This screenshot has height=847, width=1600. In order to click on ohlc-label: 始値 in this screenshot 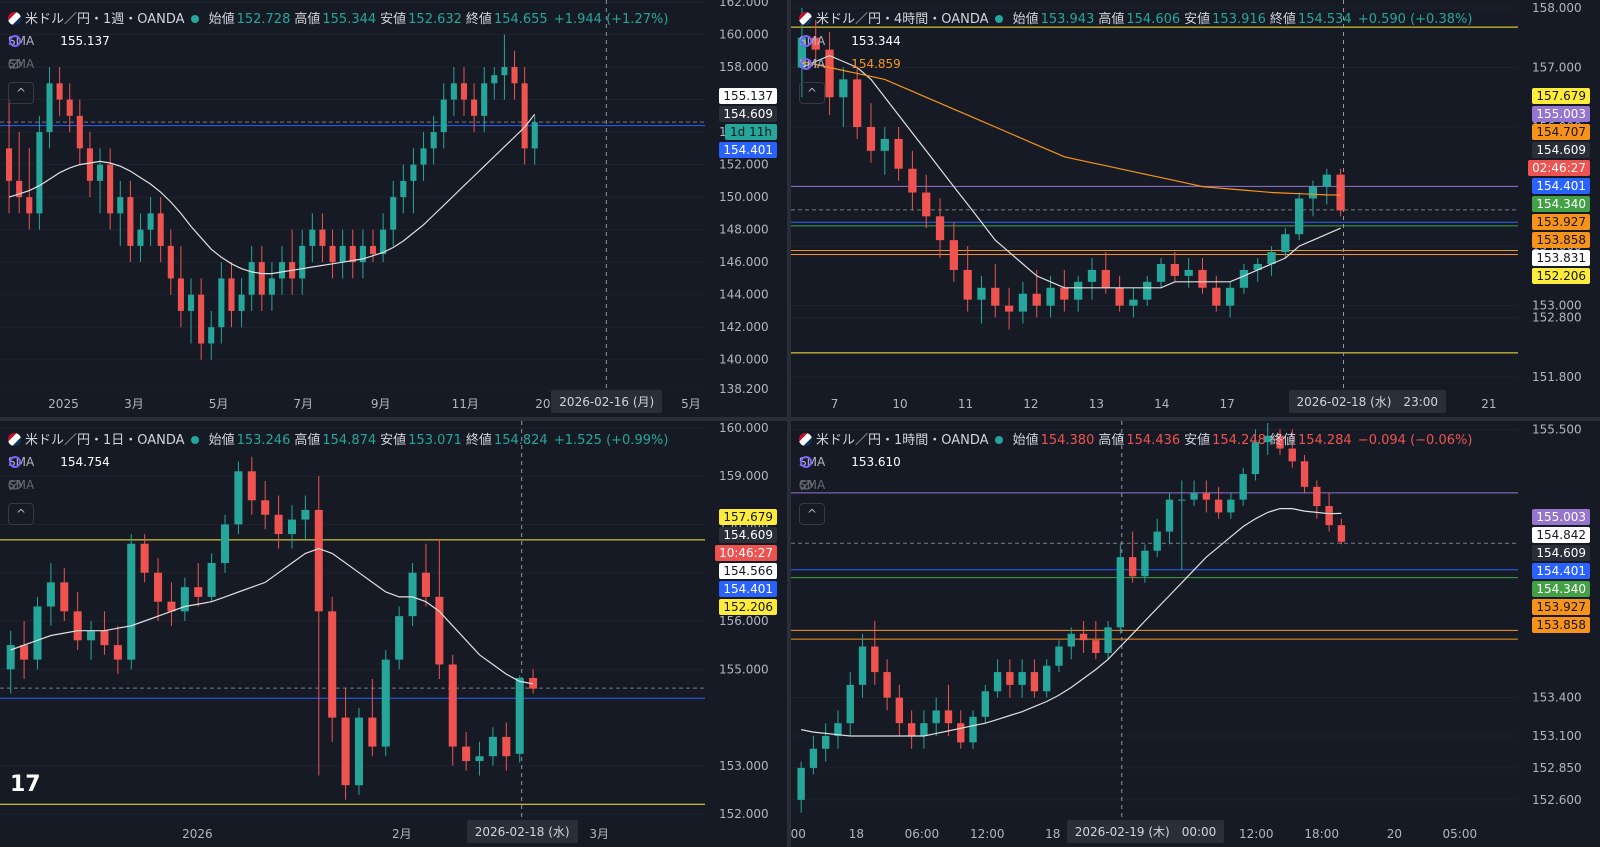, I will do `click(221, 440)`.